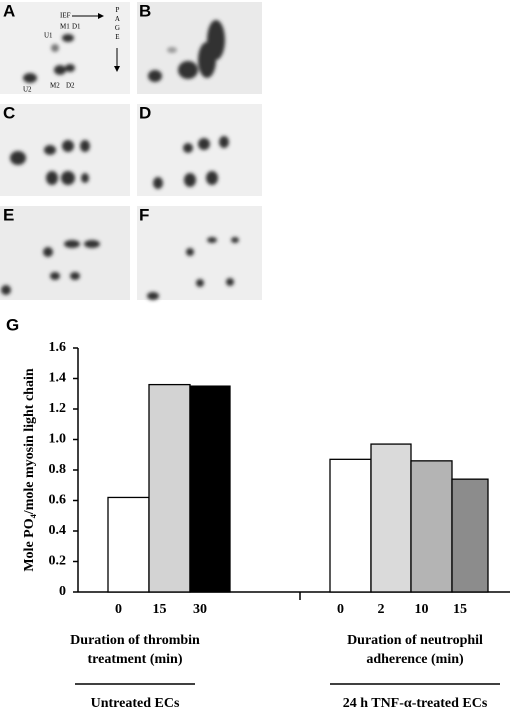 The image size is (520, 715). What do you see at coordinates (65, 253) in the screenshot?
I see `gel-e` at bounding box center [65, 253].